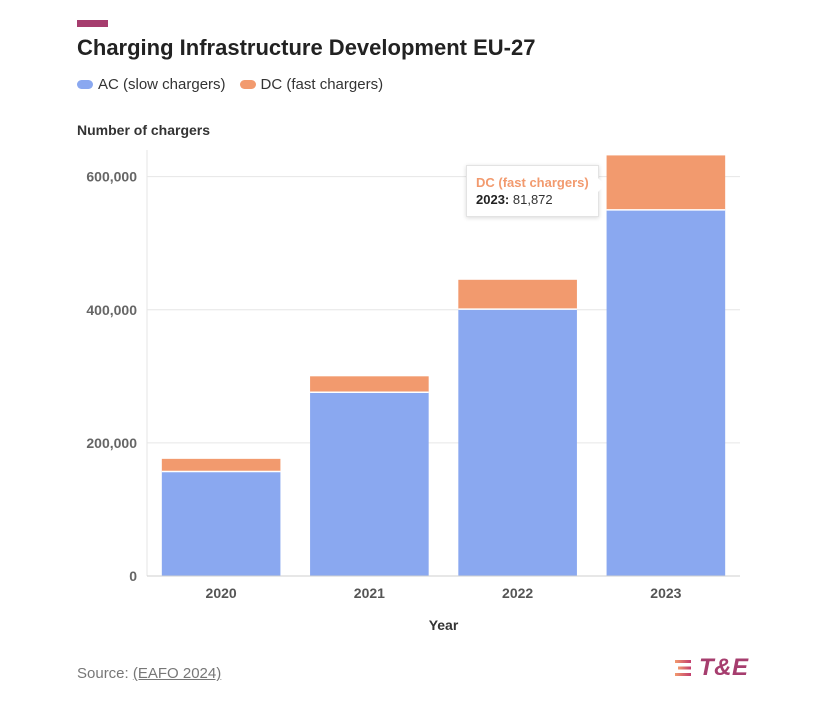 This screenshot has height=720, width=837. What do you see at coordinates (517, 294) in the screenshot?
I see `bar-dc-2022` at bounding box center [517, 294].